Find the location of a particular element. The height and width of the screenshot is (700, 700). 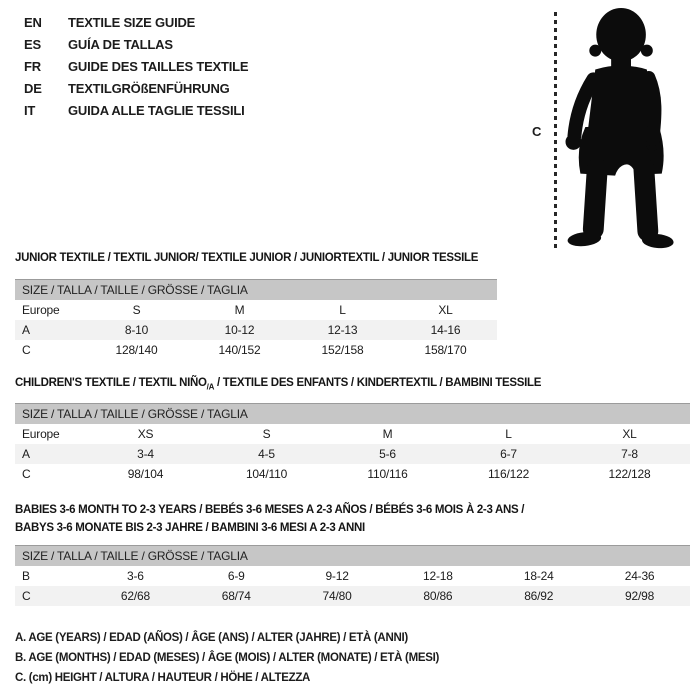

size-figure: C is located at coordinates (616, 128).